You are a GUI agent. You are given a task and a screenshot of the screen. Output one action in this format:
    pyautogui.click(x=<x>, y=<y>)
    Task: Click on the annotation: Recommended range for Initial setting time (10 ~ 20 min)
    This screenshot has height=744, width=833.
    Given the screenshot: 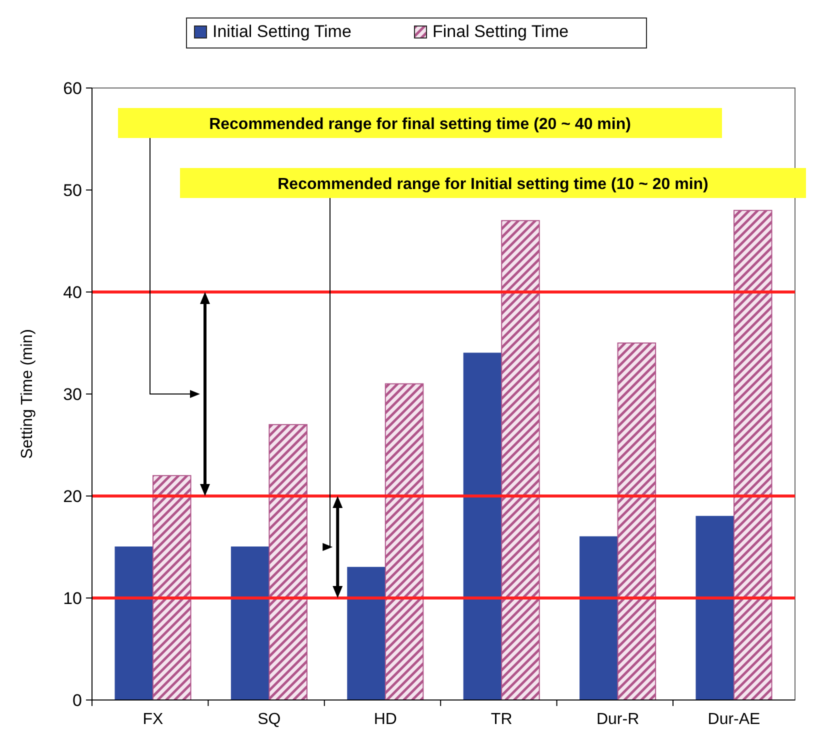 What is the action you would take?
    pyautogui.click(x=493, y=184)
    